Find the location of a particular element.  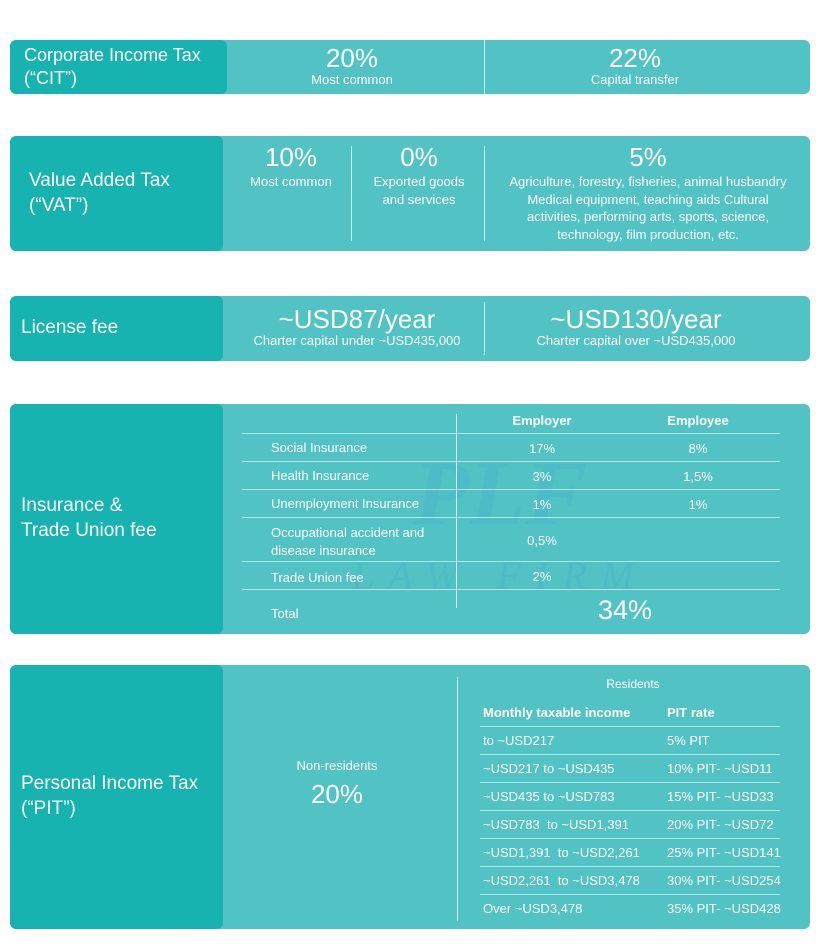

vat-rate-desc: Exported goods and services is located at coordinates (419, 190).